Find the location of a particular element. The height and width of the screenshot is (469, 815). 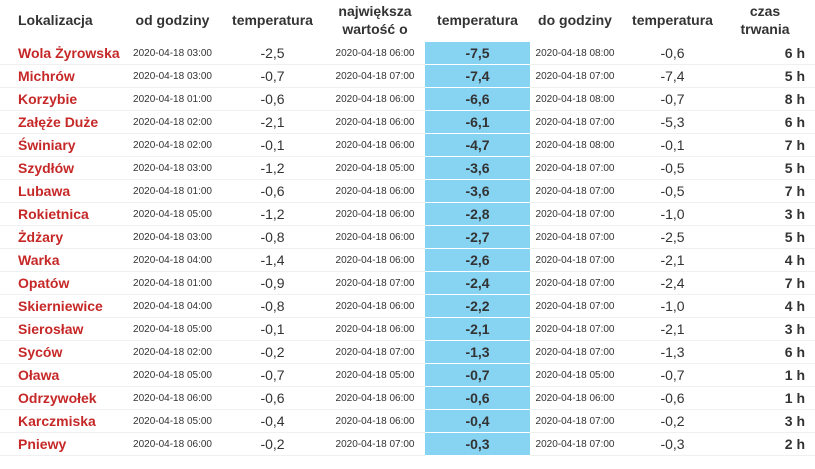

table-cell: Skierniewice is located at coordinates (62, 306).